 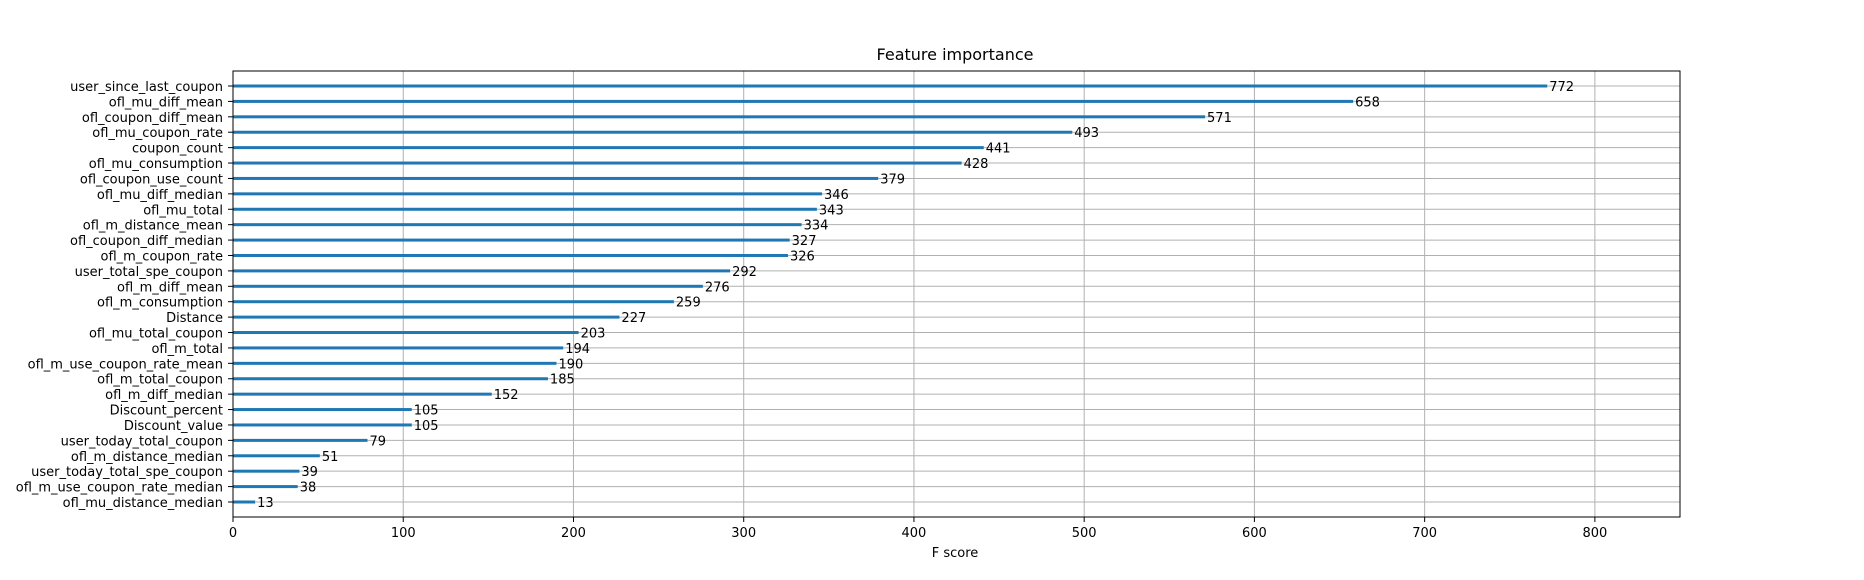 I want to click on data-label: 493, so click(x=1086, y=133).